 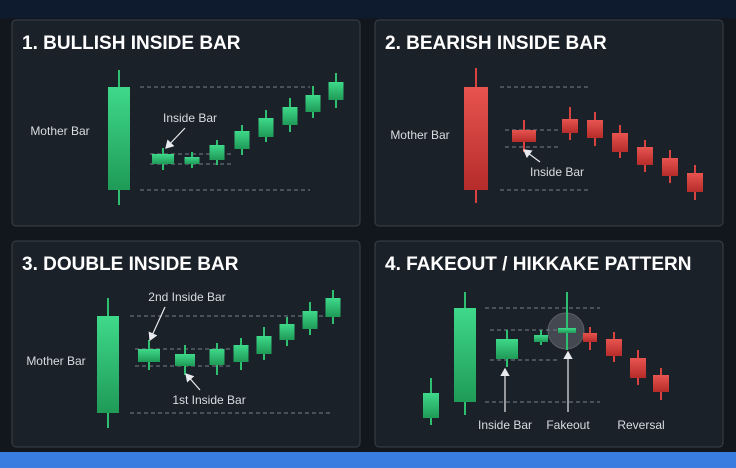 I want to click on panel-title: 3. DOUBLE INSIDE BAR, so click(x=130, y=264).